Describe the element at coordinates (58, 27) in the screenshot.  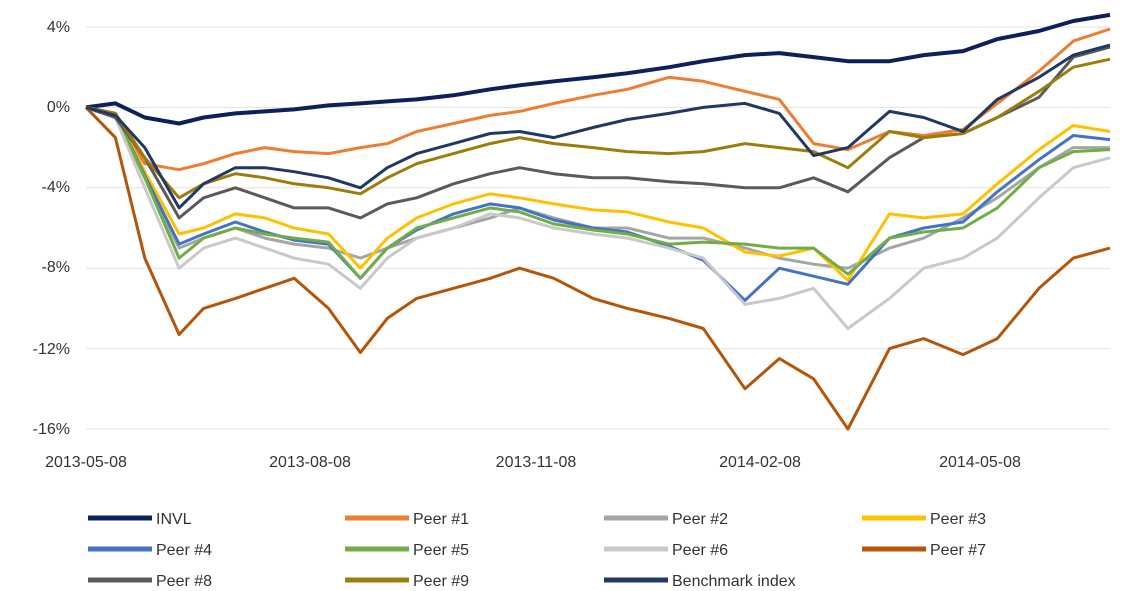
I see `y-tick-label: 4%` at that location.